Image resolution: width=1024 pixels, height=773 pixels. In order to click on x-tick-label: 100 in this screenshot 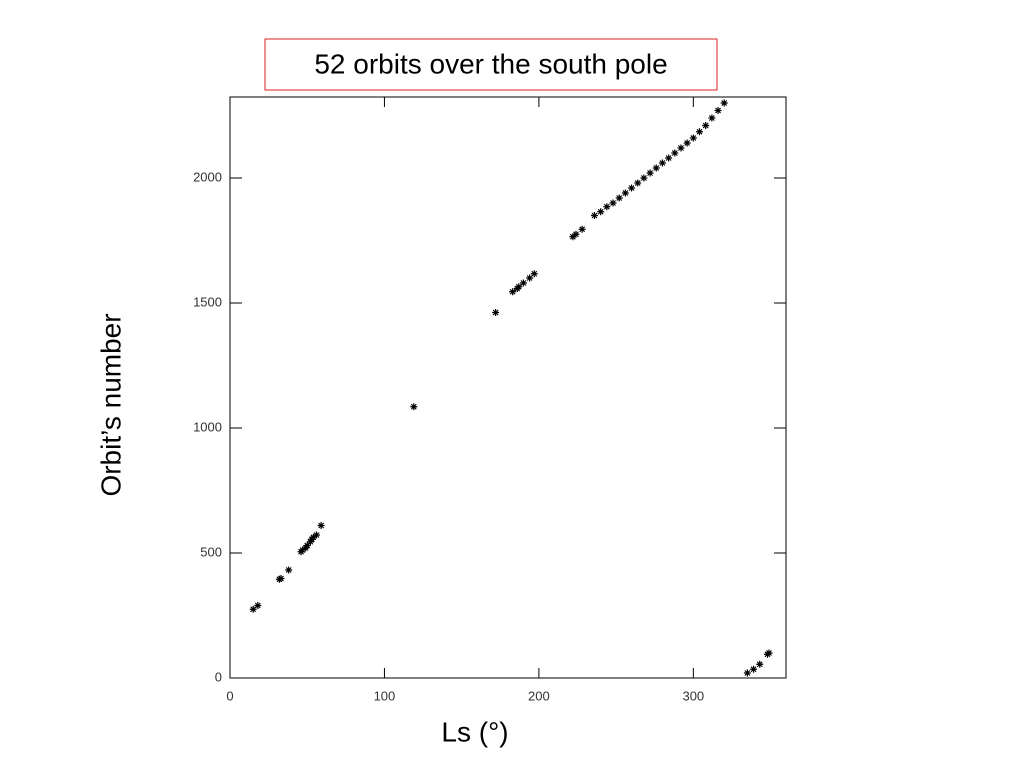, I will do `click(385, 695)`.